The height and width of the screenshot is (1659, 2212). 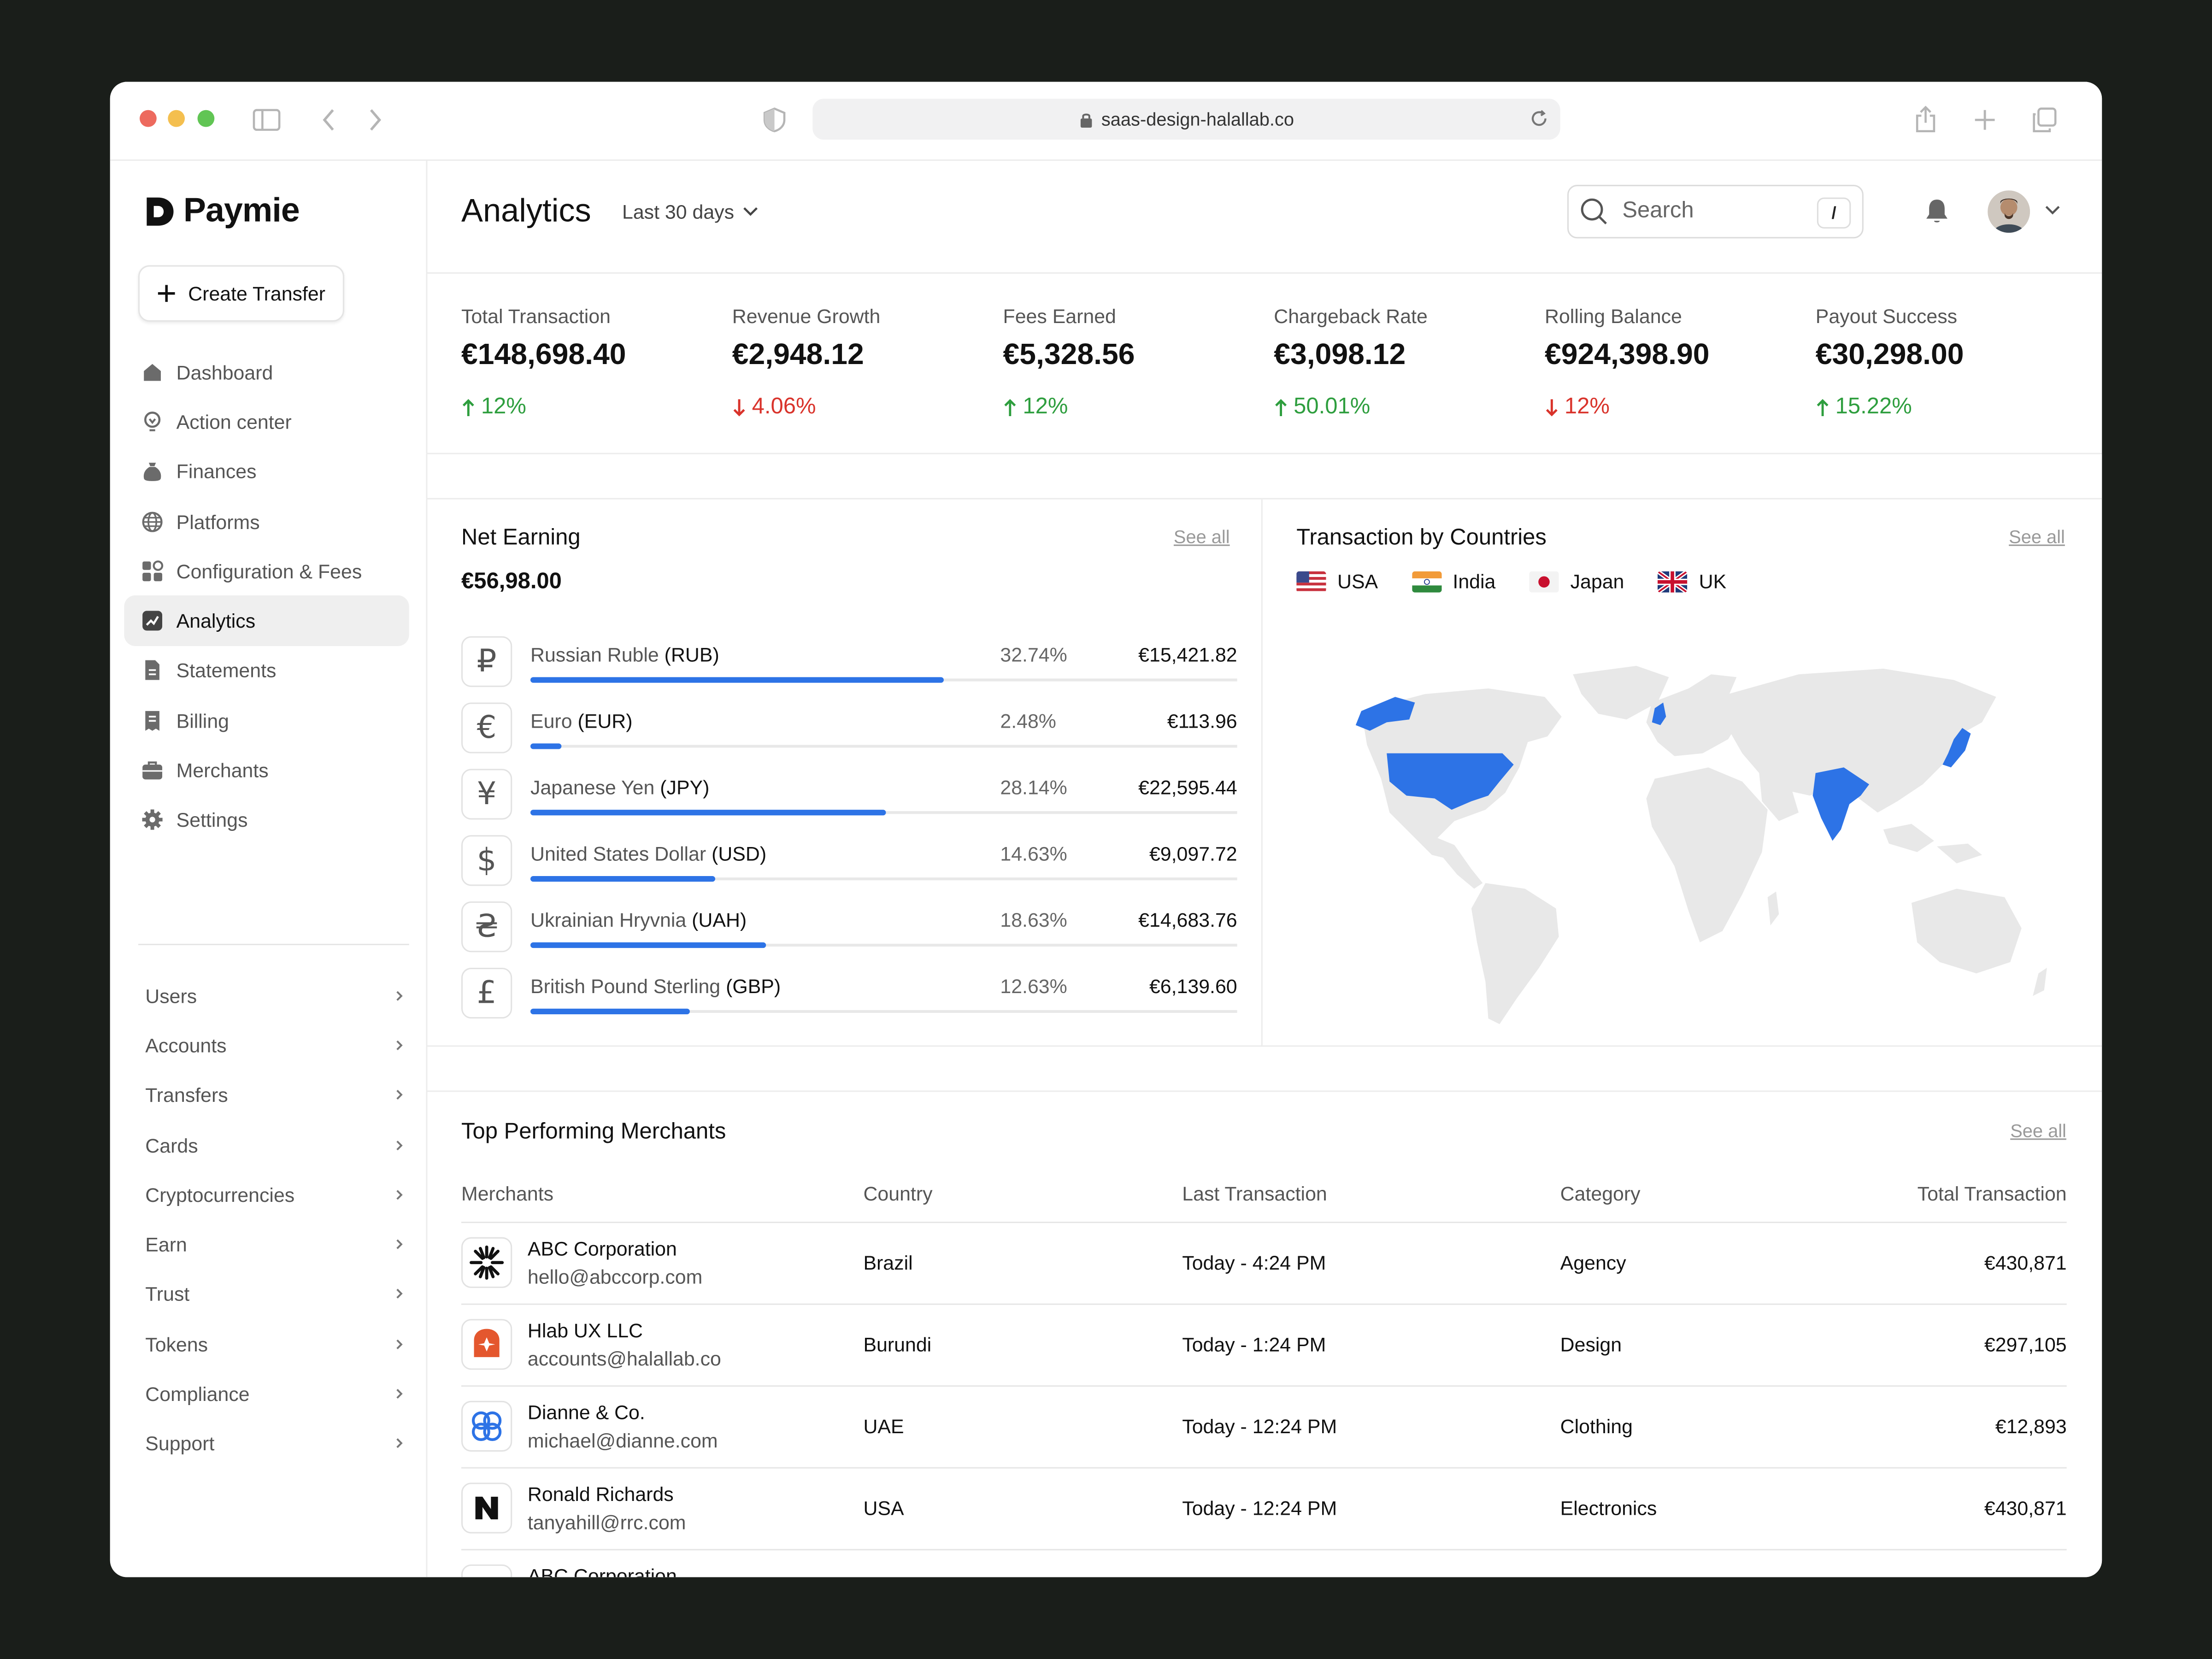 What do you see at coordinates (275, 1344) in the screenshot?
I see `sidebar-group-tokens: Tokens` at bounding box center [275, 1344].